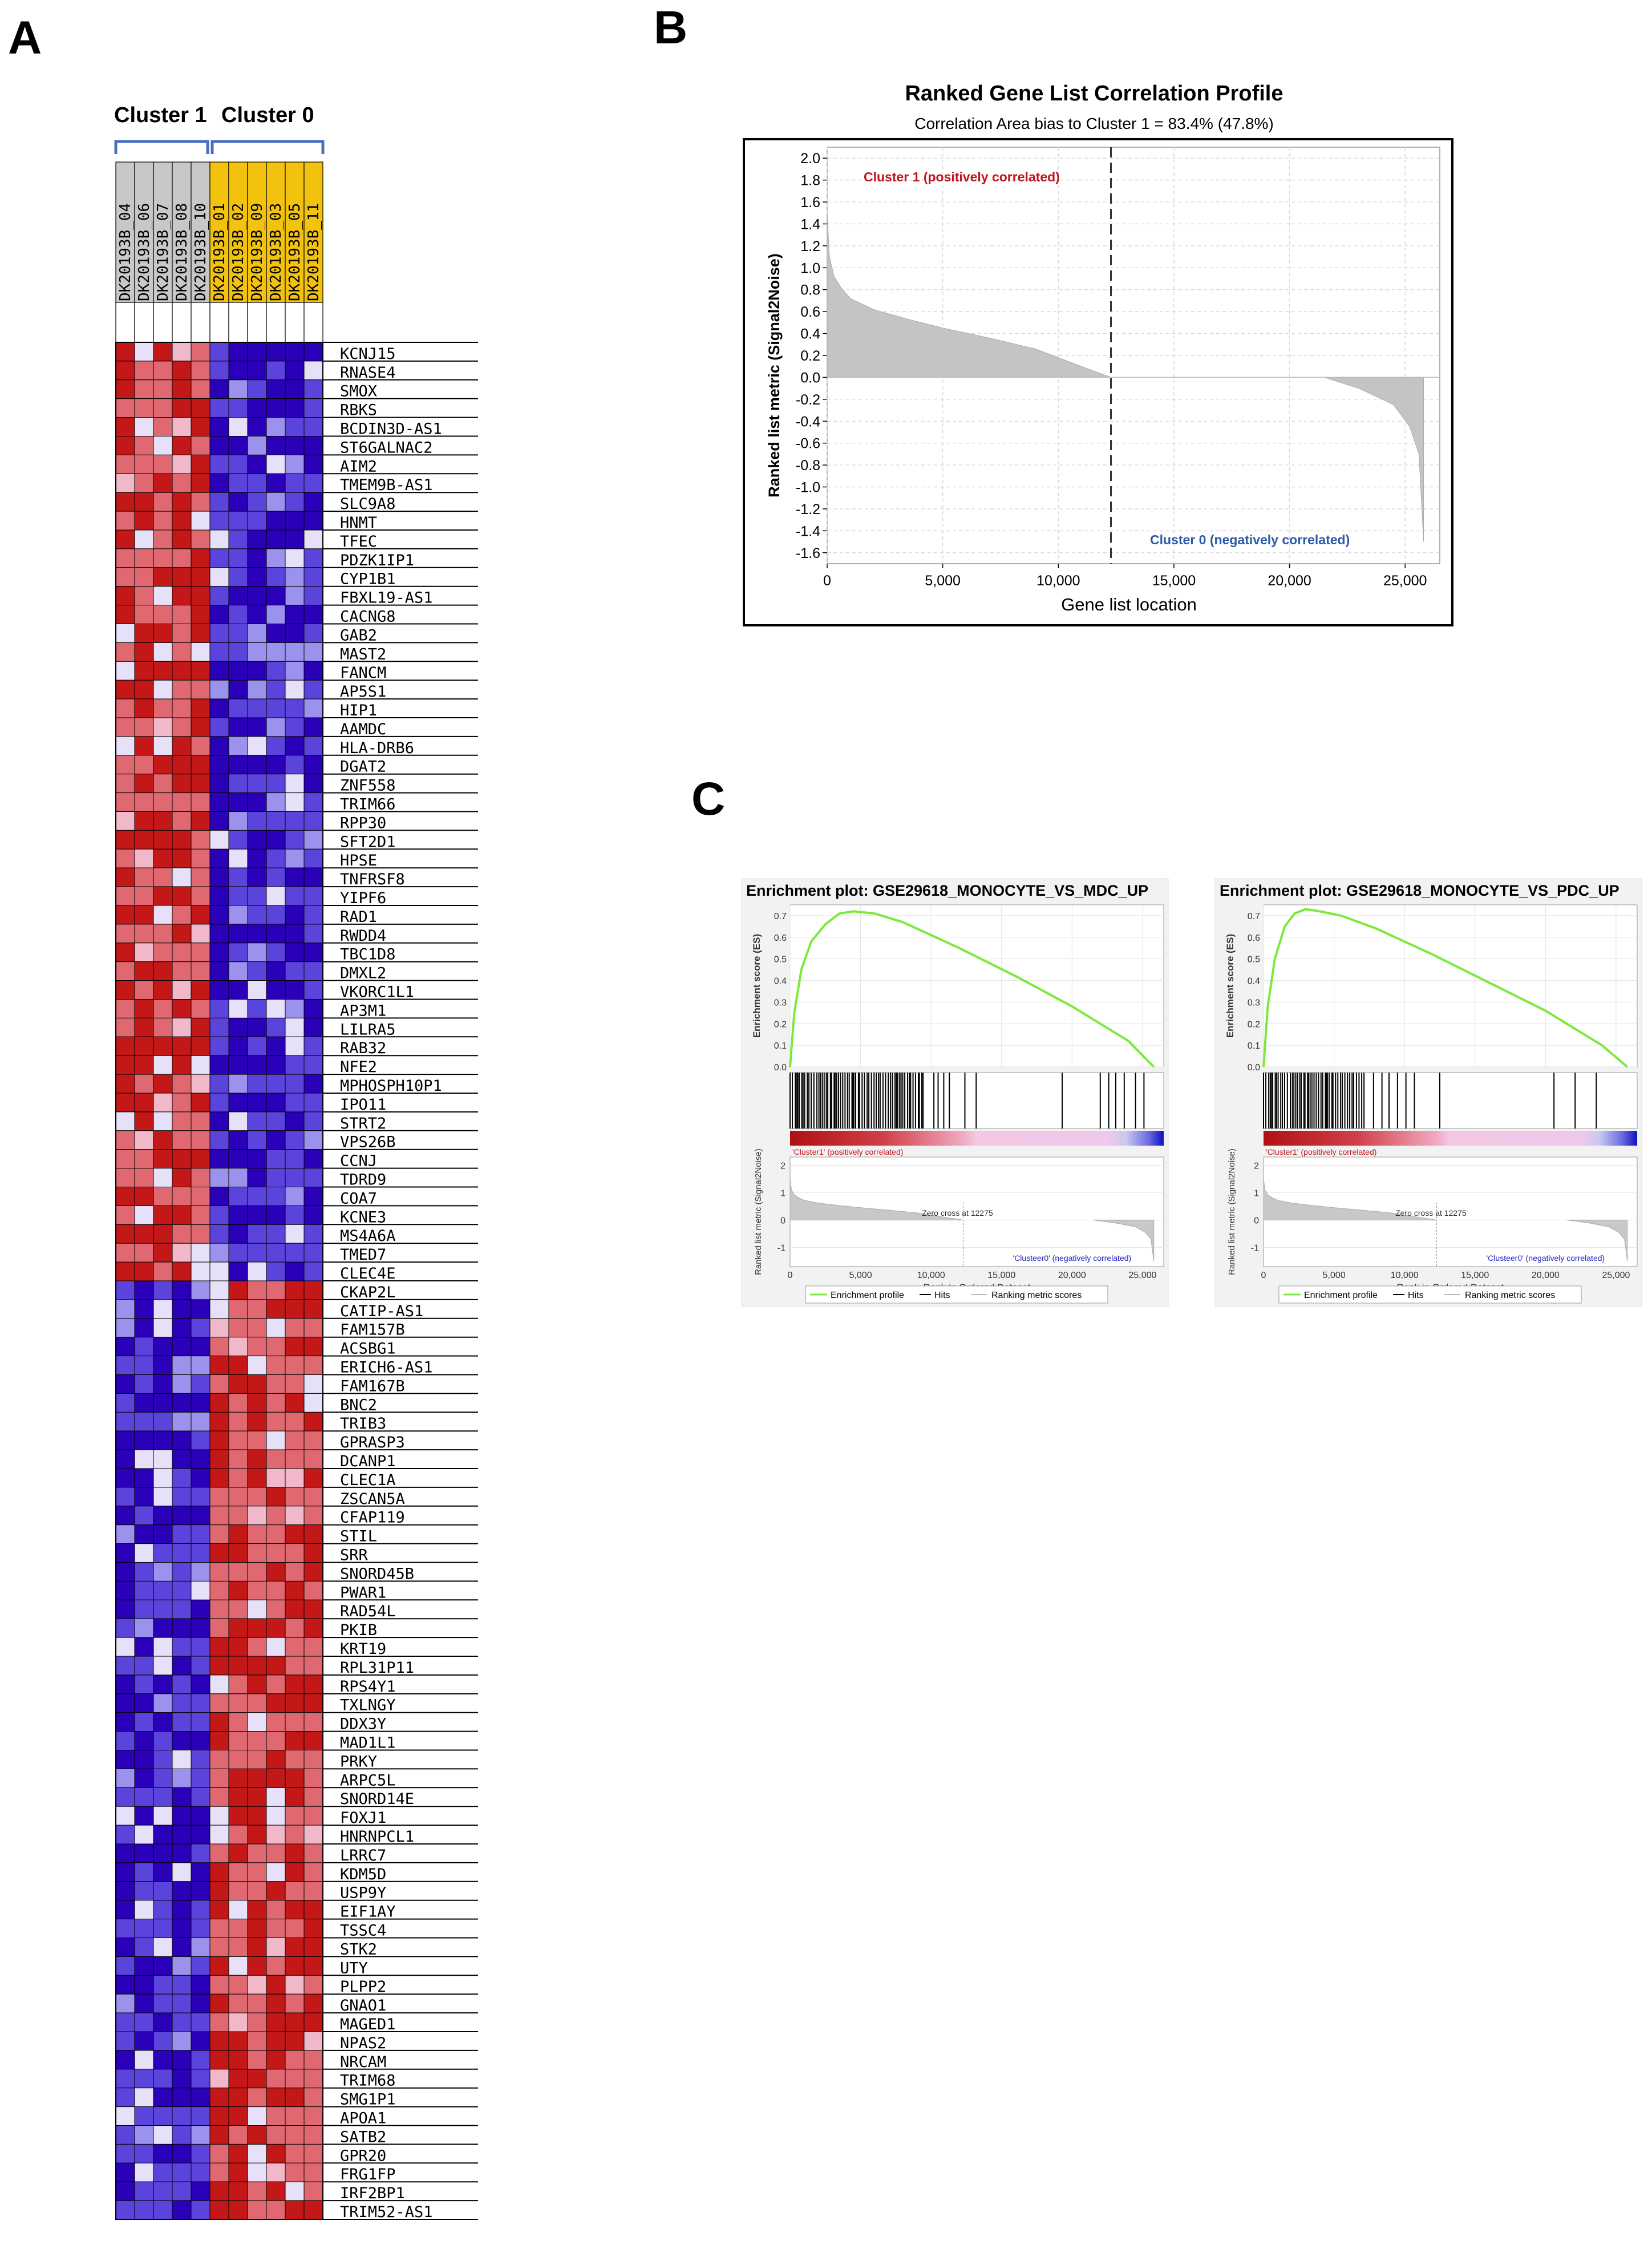 The image size is (1652, 2265). I want to click on gene-label: YIPF6, so click(363, 898).